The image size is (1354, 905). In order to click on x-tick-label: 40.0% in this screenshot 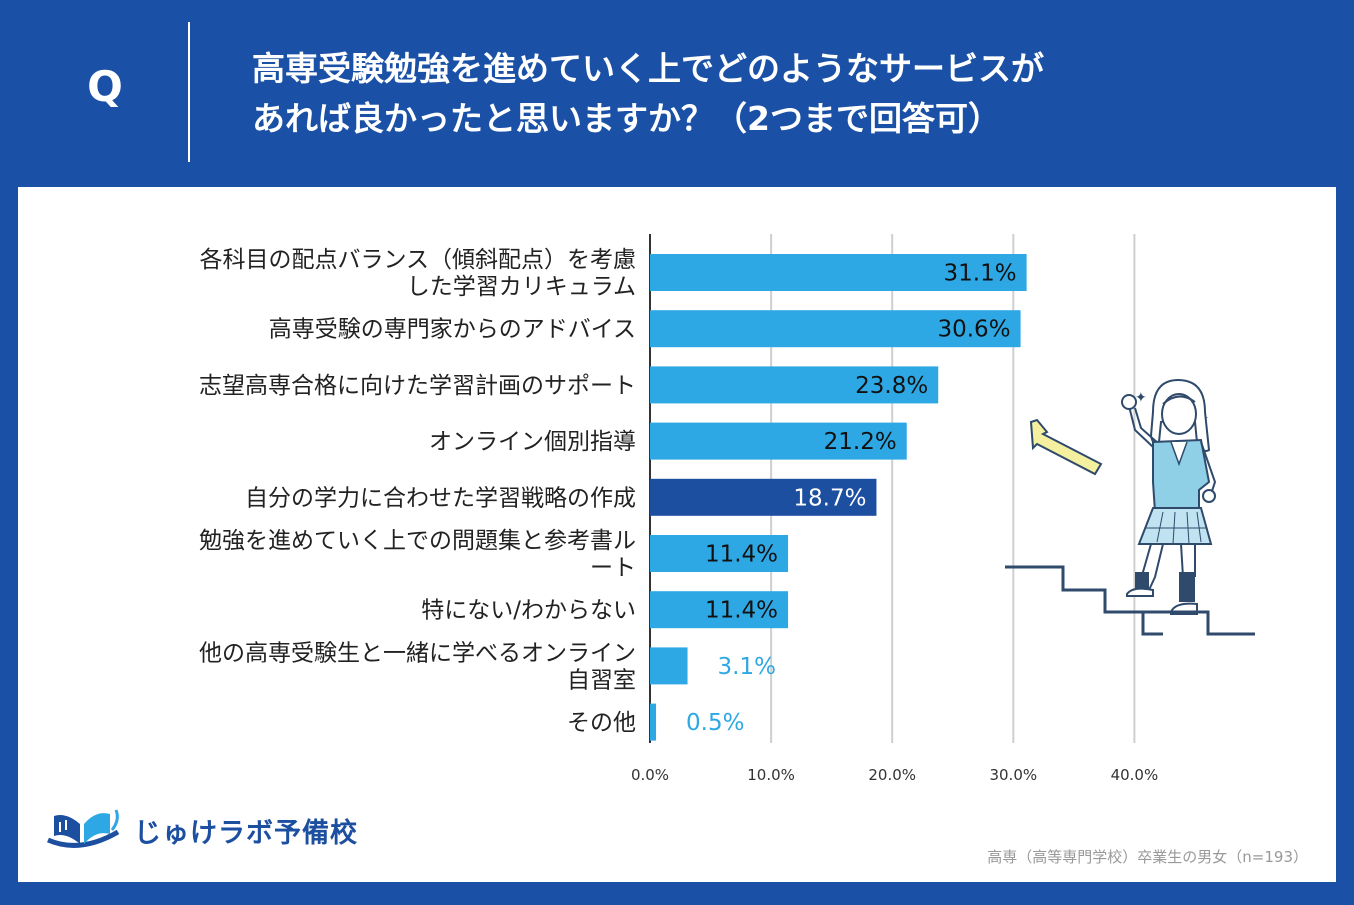, I will do `click(1135, 775)`.